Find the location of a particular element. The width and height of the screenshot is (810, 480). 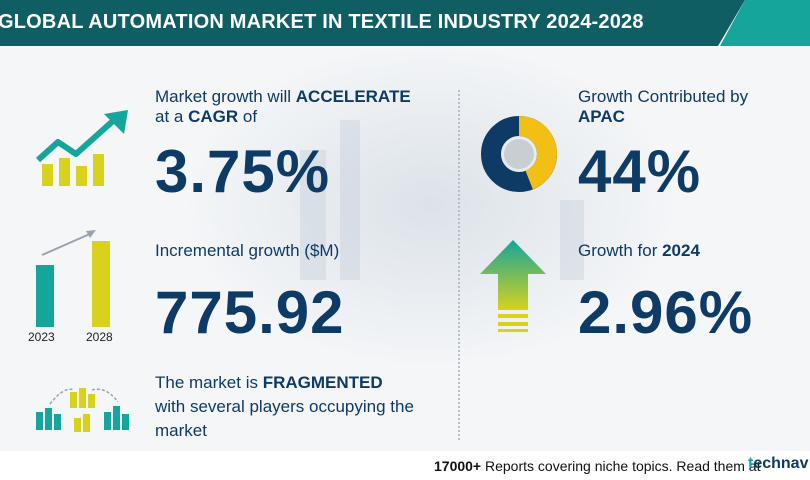

cagr-label-line2: at a CAGR of is located at coordinates (206, 116).